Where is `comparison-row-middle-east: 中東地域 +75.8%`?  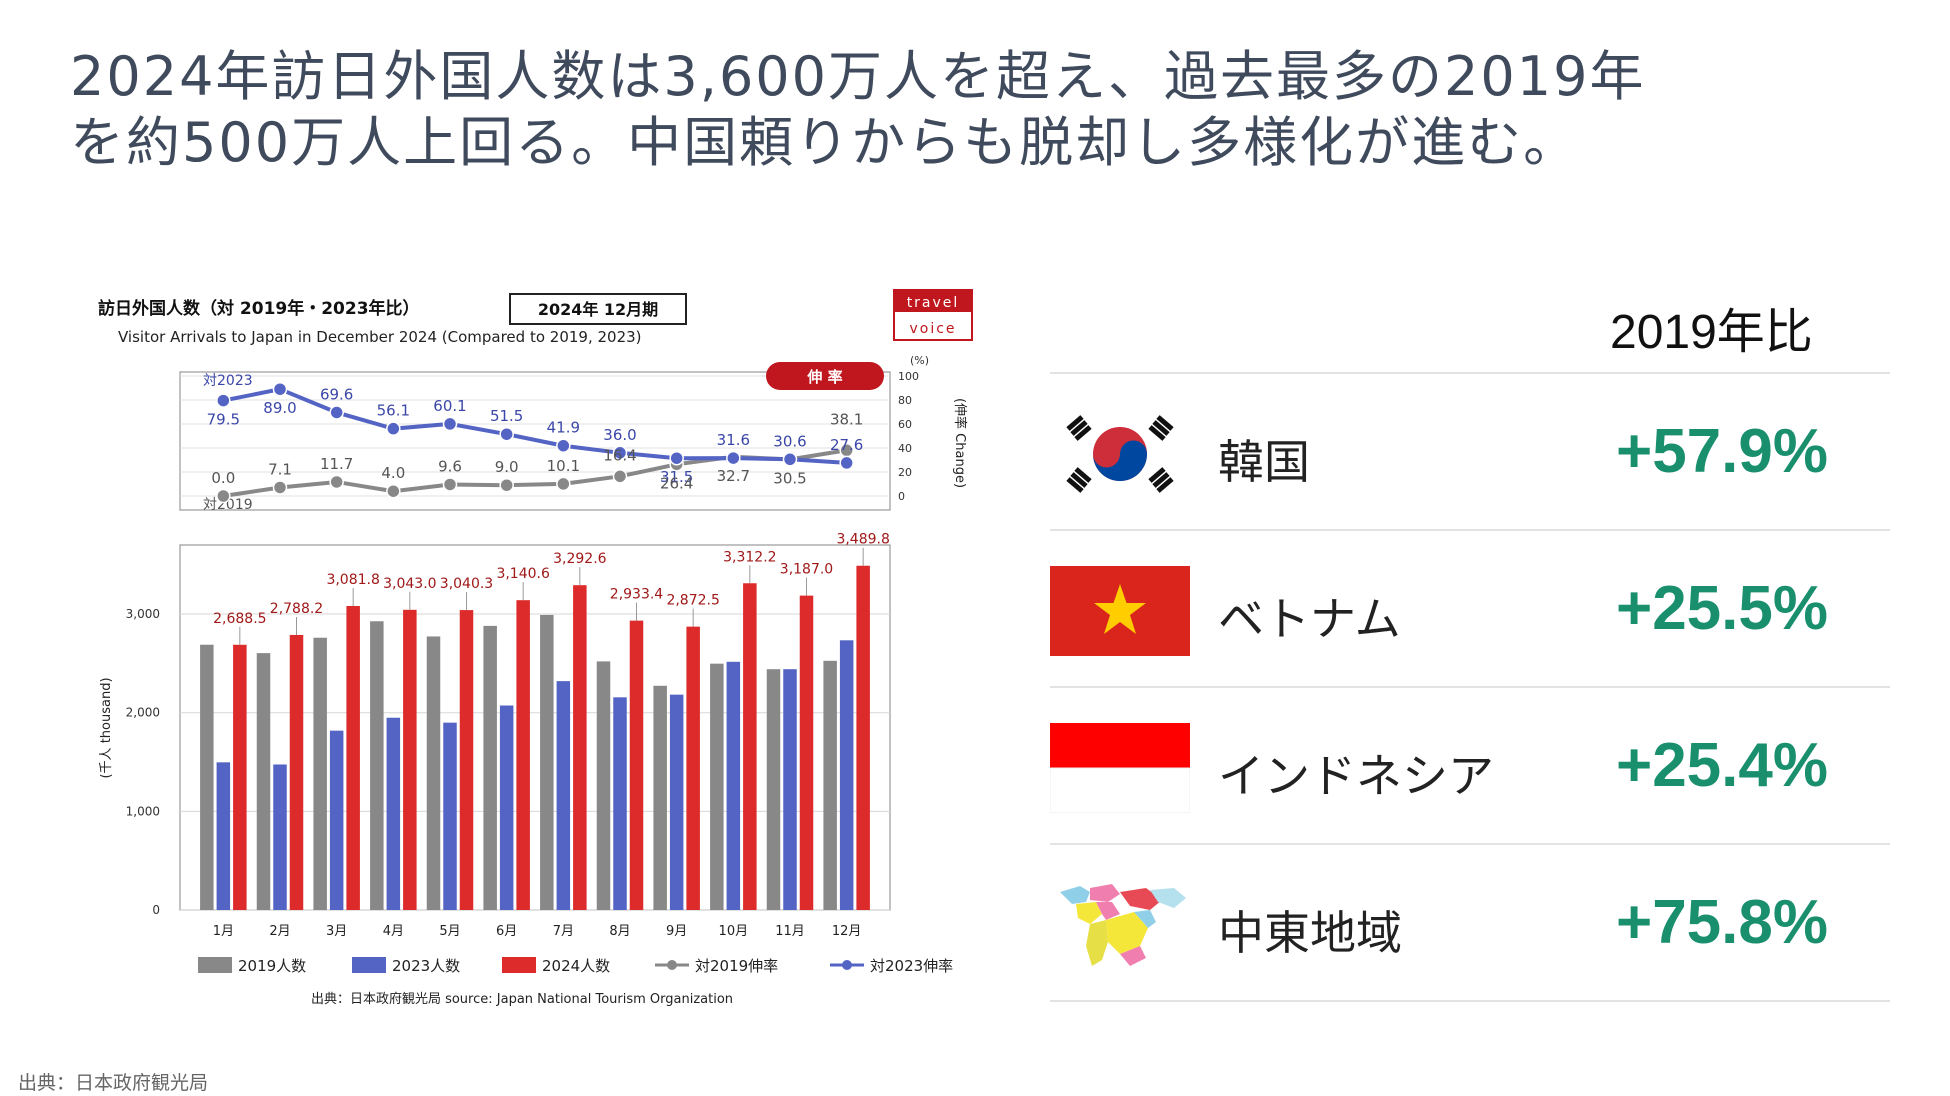 comparison-row-middle-east: 中東地域 +75.8% is located at coordinates (1470, 923).